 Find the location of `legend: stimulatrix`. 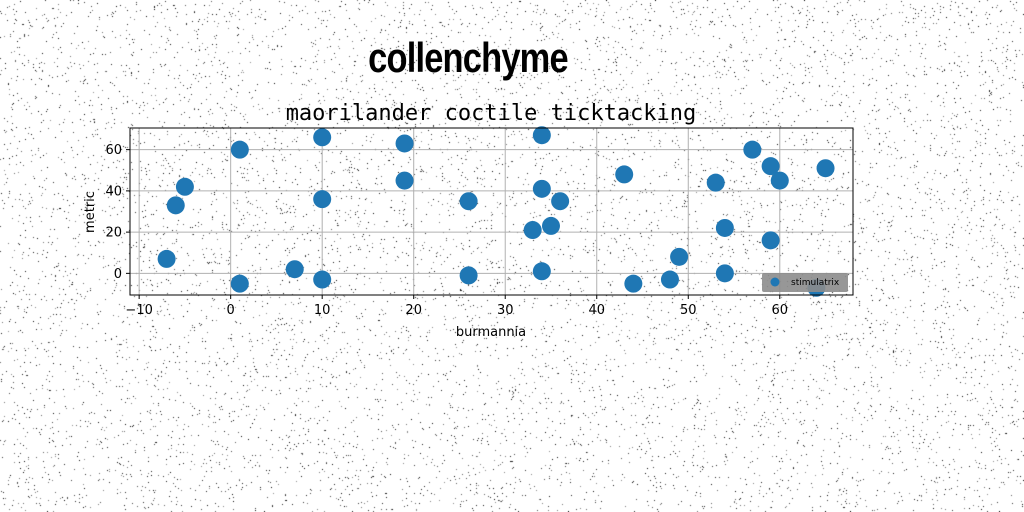

legend: stimulatrix is located at coordinates (805, 282).